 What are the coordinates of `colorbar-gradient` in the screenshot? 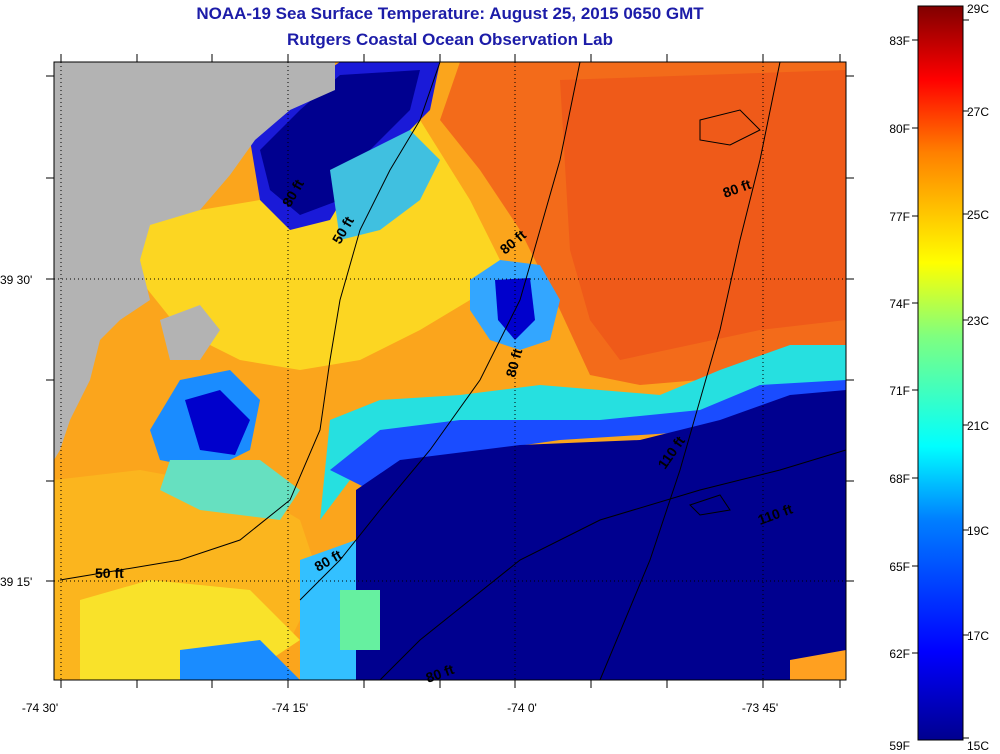 It's located at (940, 373).